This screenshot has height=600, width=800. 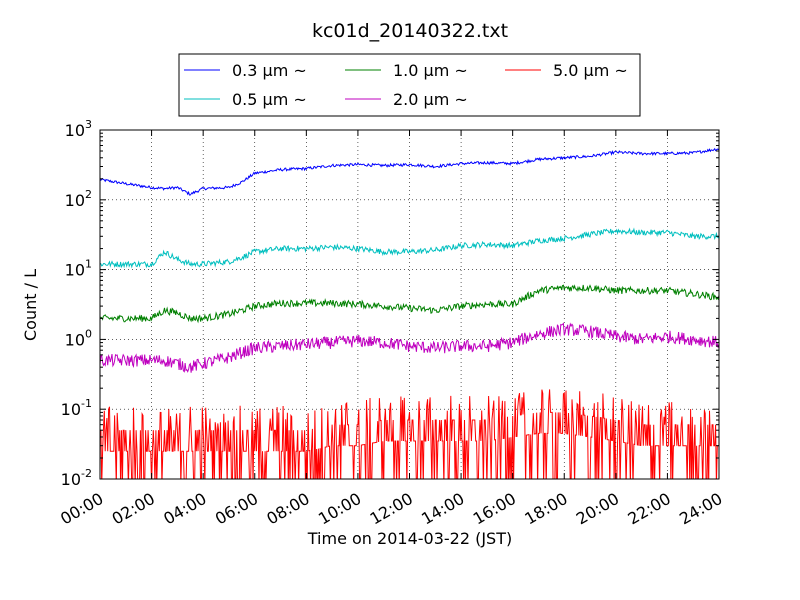 I want to click on y-tick-label: 10⁻¹, so click(x=76, y=408).